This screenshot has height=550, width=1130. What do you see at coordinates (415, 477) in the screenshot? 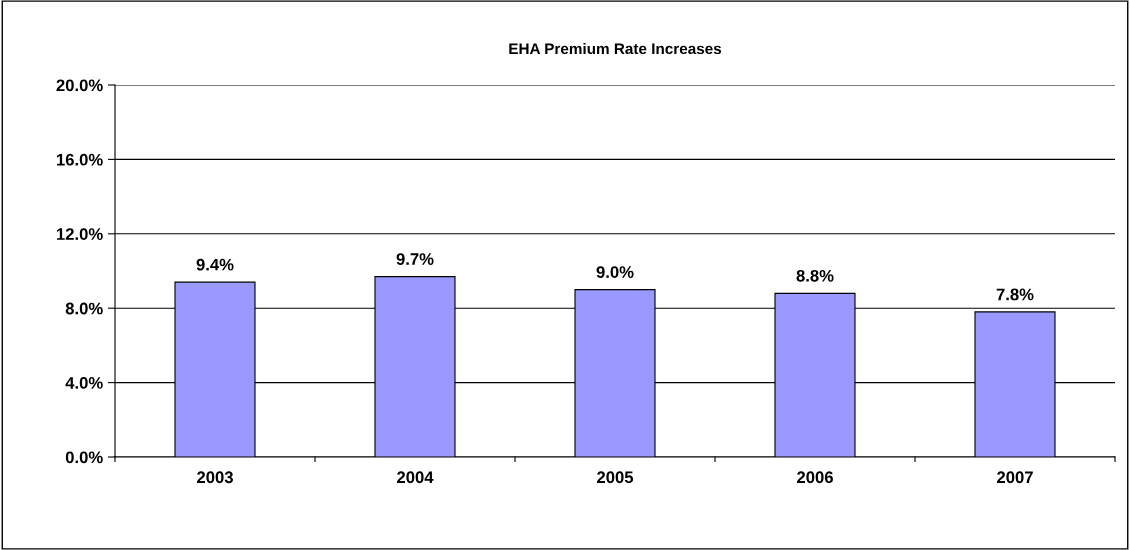
I see `x-tick-label: 2004` at bounding box center [415, 477].